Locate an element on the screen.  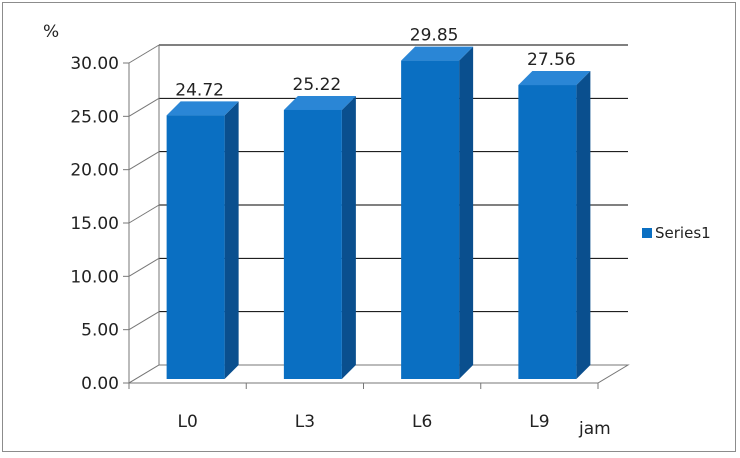
y-tick-label: 25.00 is located at coordinates (94, 117).